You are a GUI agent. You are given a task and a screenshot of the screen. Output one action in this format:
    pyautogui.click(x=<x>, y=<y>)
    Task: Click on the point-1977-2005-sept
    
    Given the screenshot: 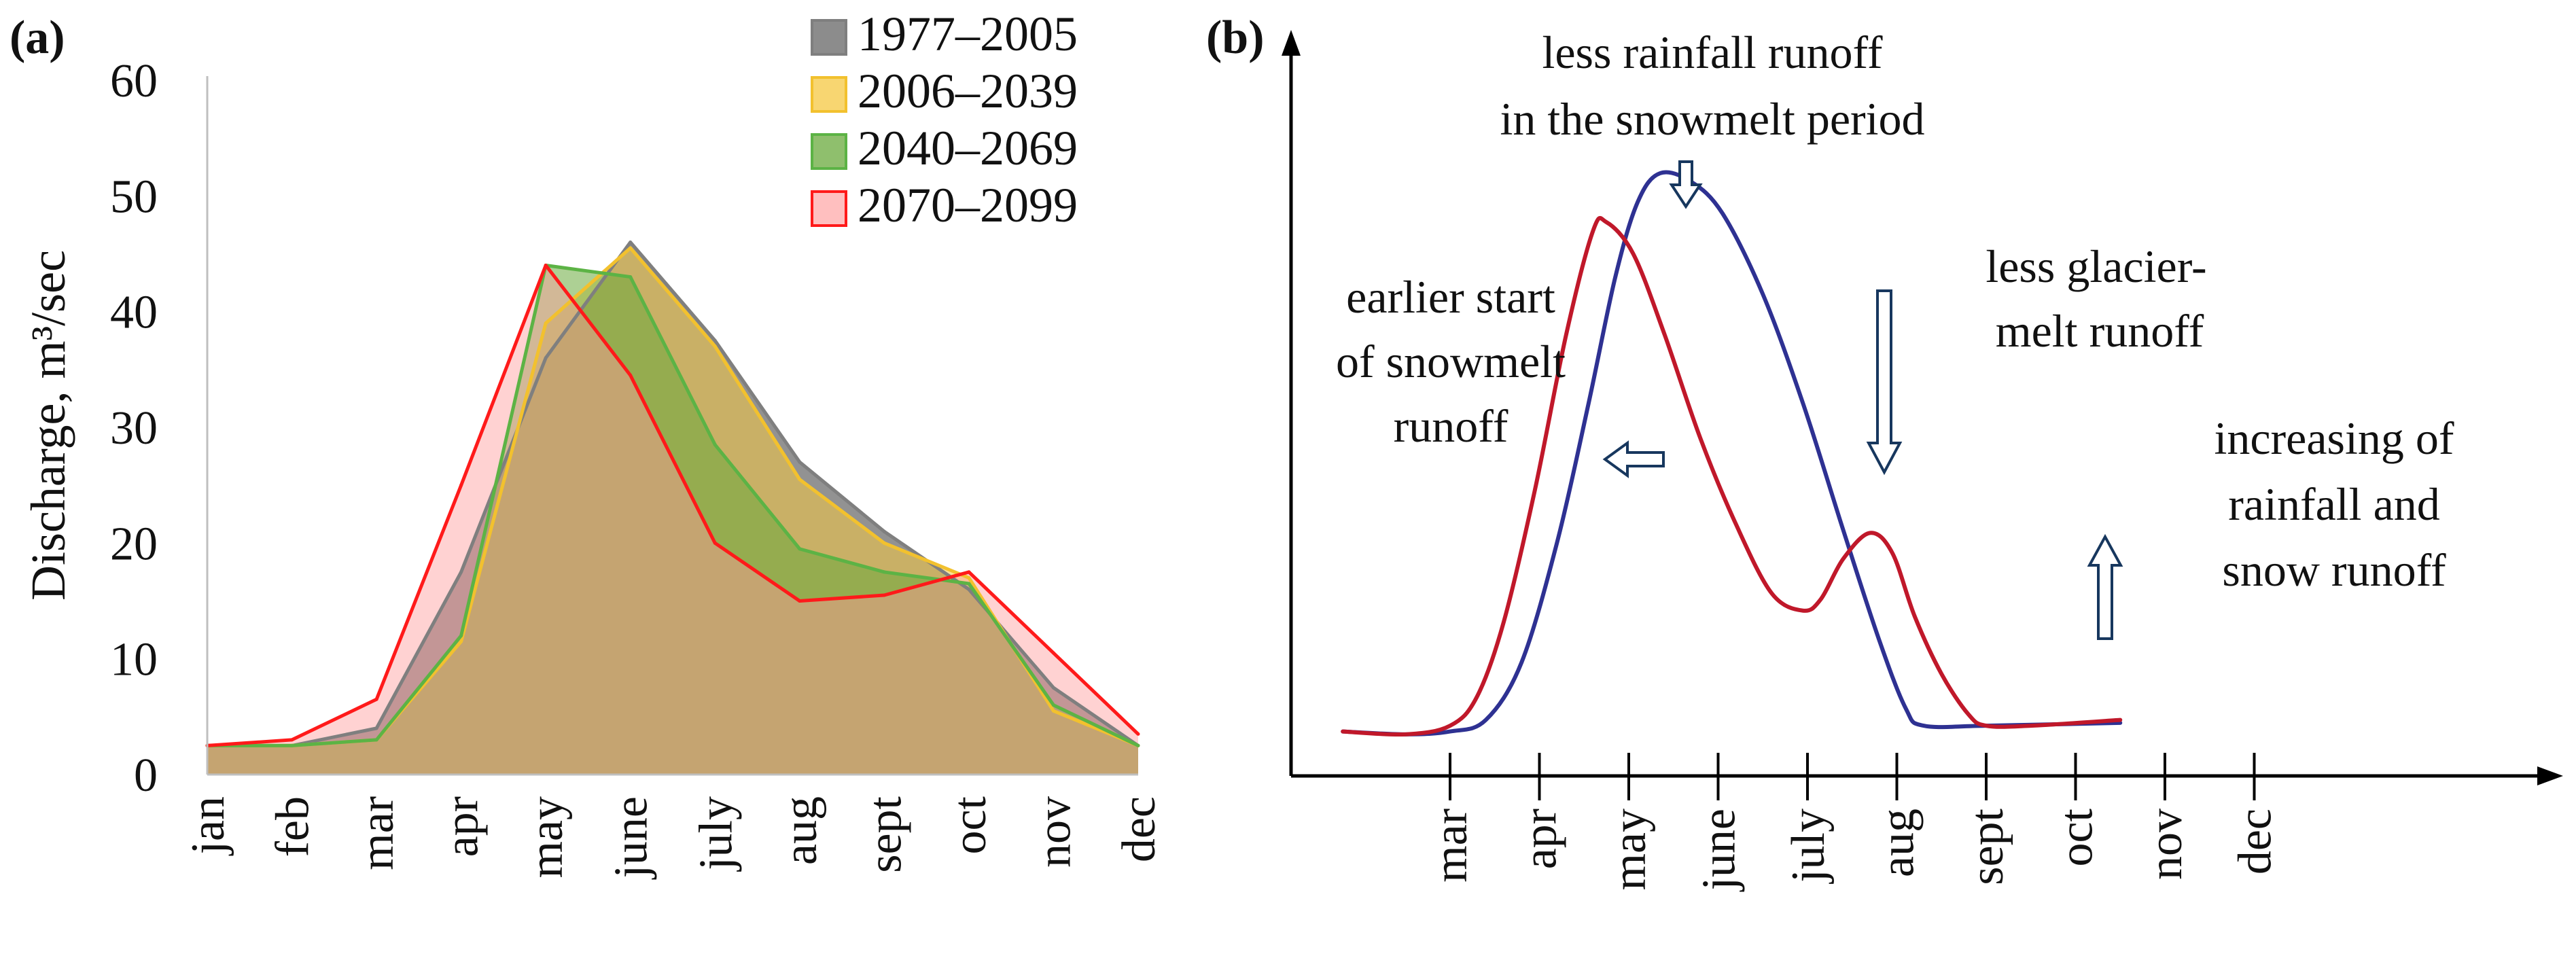 What is the action you would take?
    pyautogui.click(x=884, y=531)
    